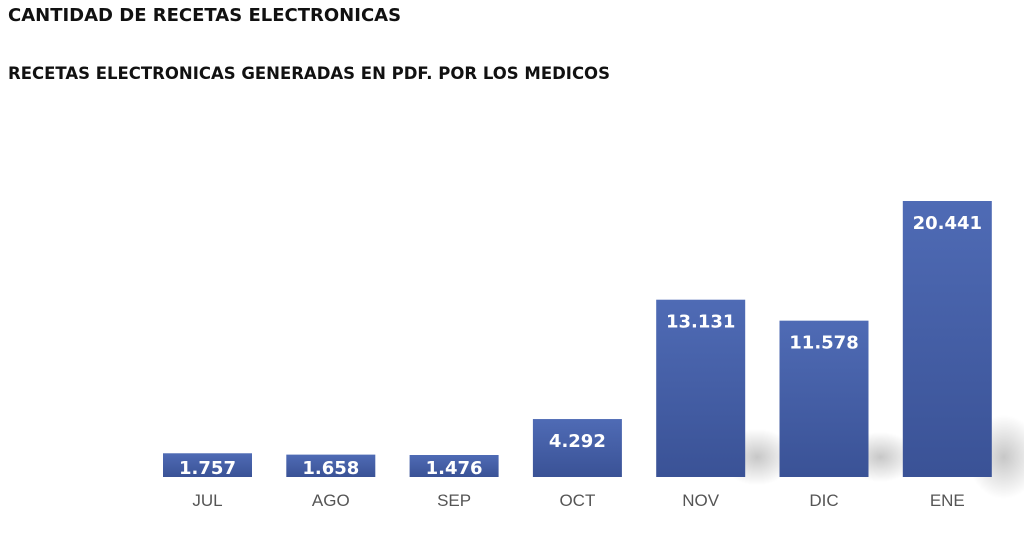 This screenshot has width=1024, height=543. What do you see at coordinates (454, 500) in the screenshot?
I see `category-label-sep: SEP` at bounding box center [454, 500].